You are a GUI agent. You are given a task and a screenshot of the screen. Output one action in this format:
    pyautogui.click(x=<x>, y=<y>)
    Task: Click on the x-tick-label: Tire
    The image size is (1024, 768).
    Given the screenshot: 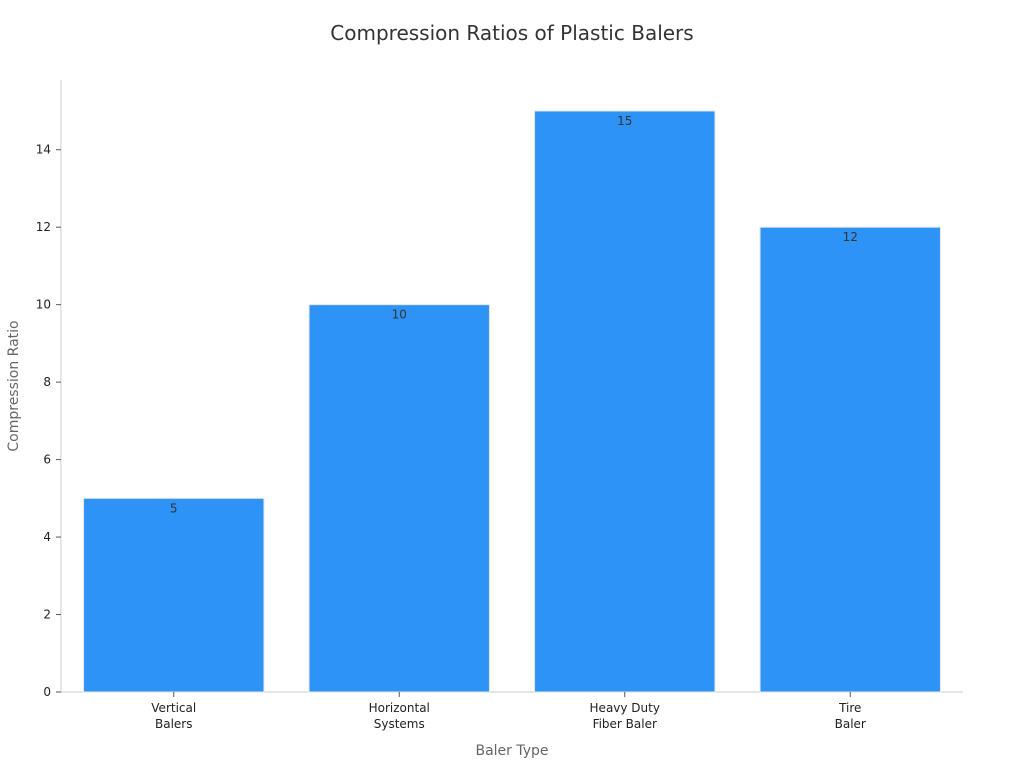 What is the action you would take?
    pyautogui.click(x=849, y=708)
    